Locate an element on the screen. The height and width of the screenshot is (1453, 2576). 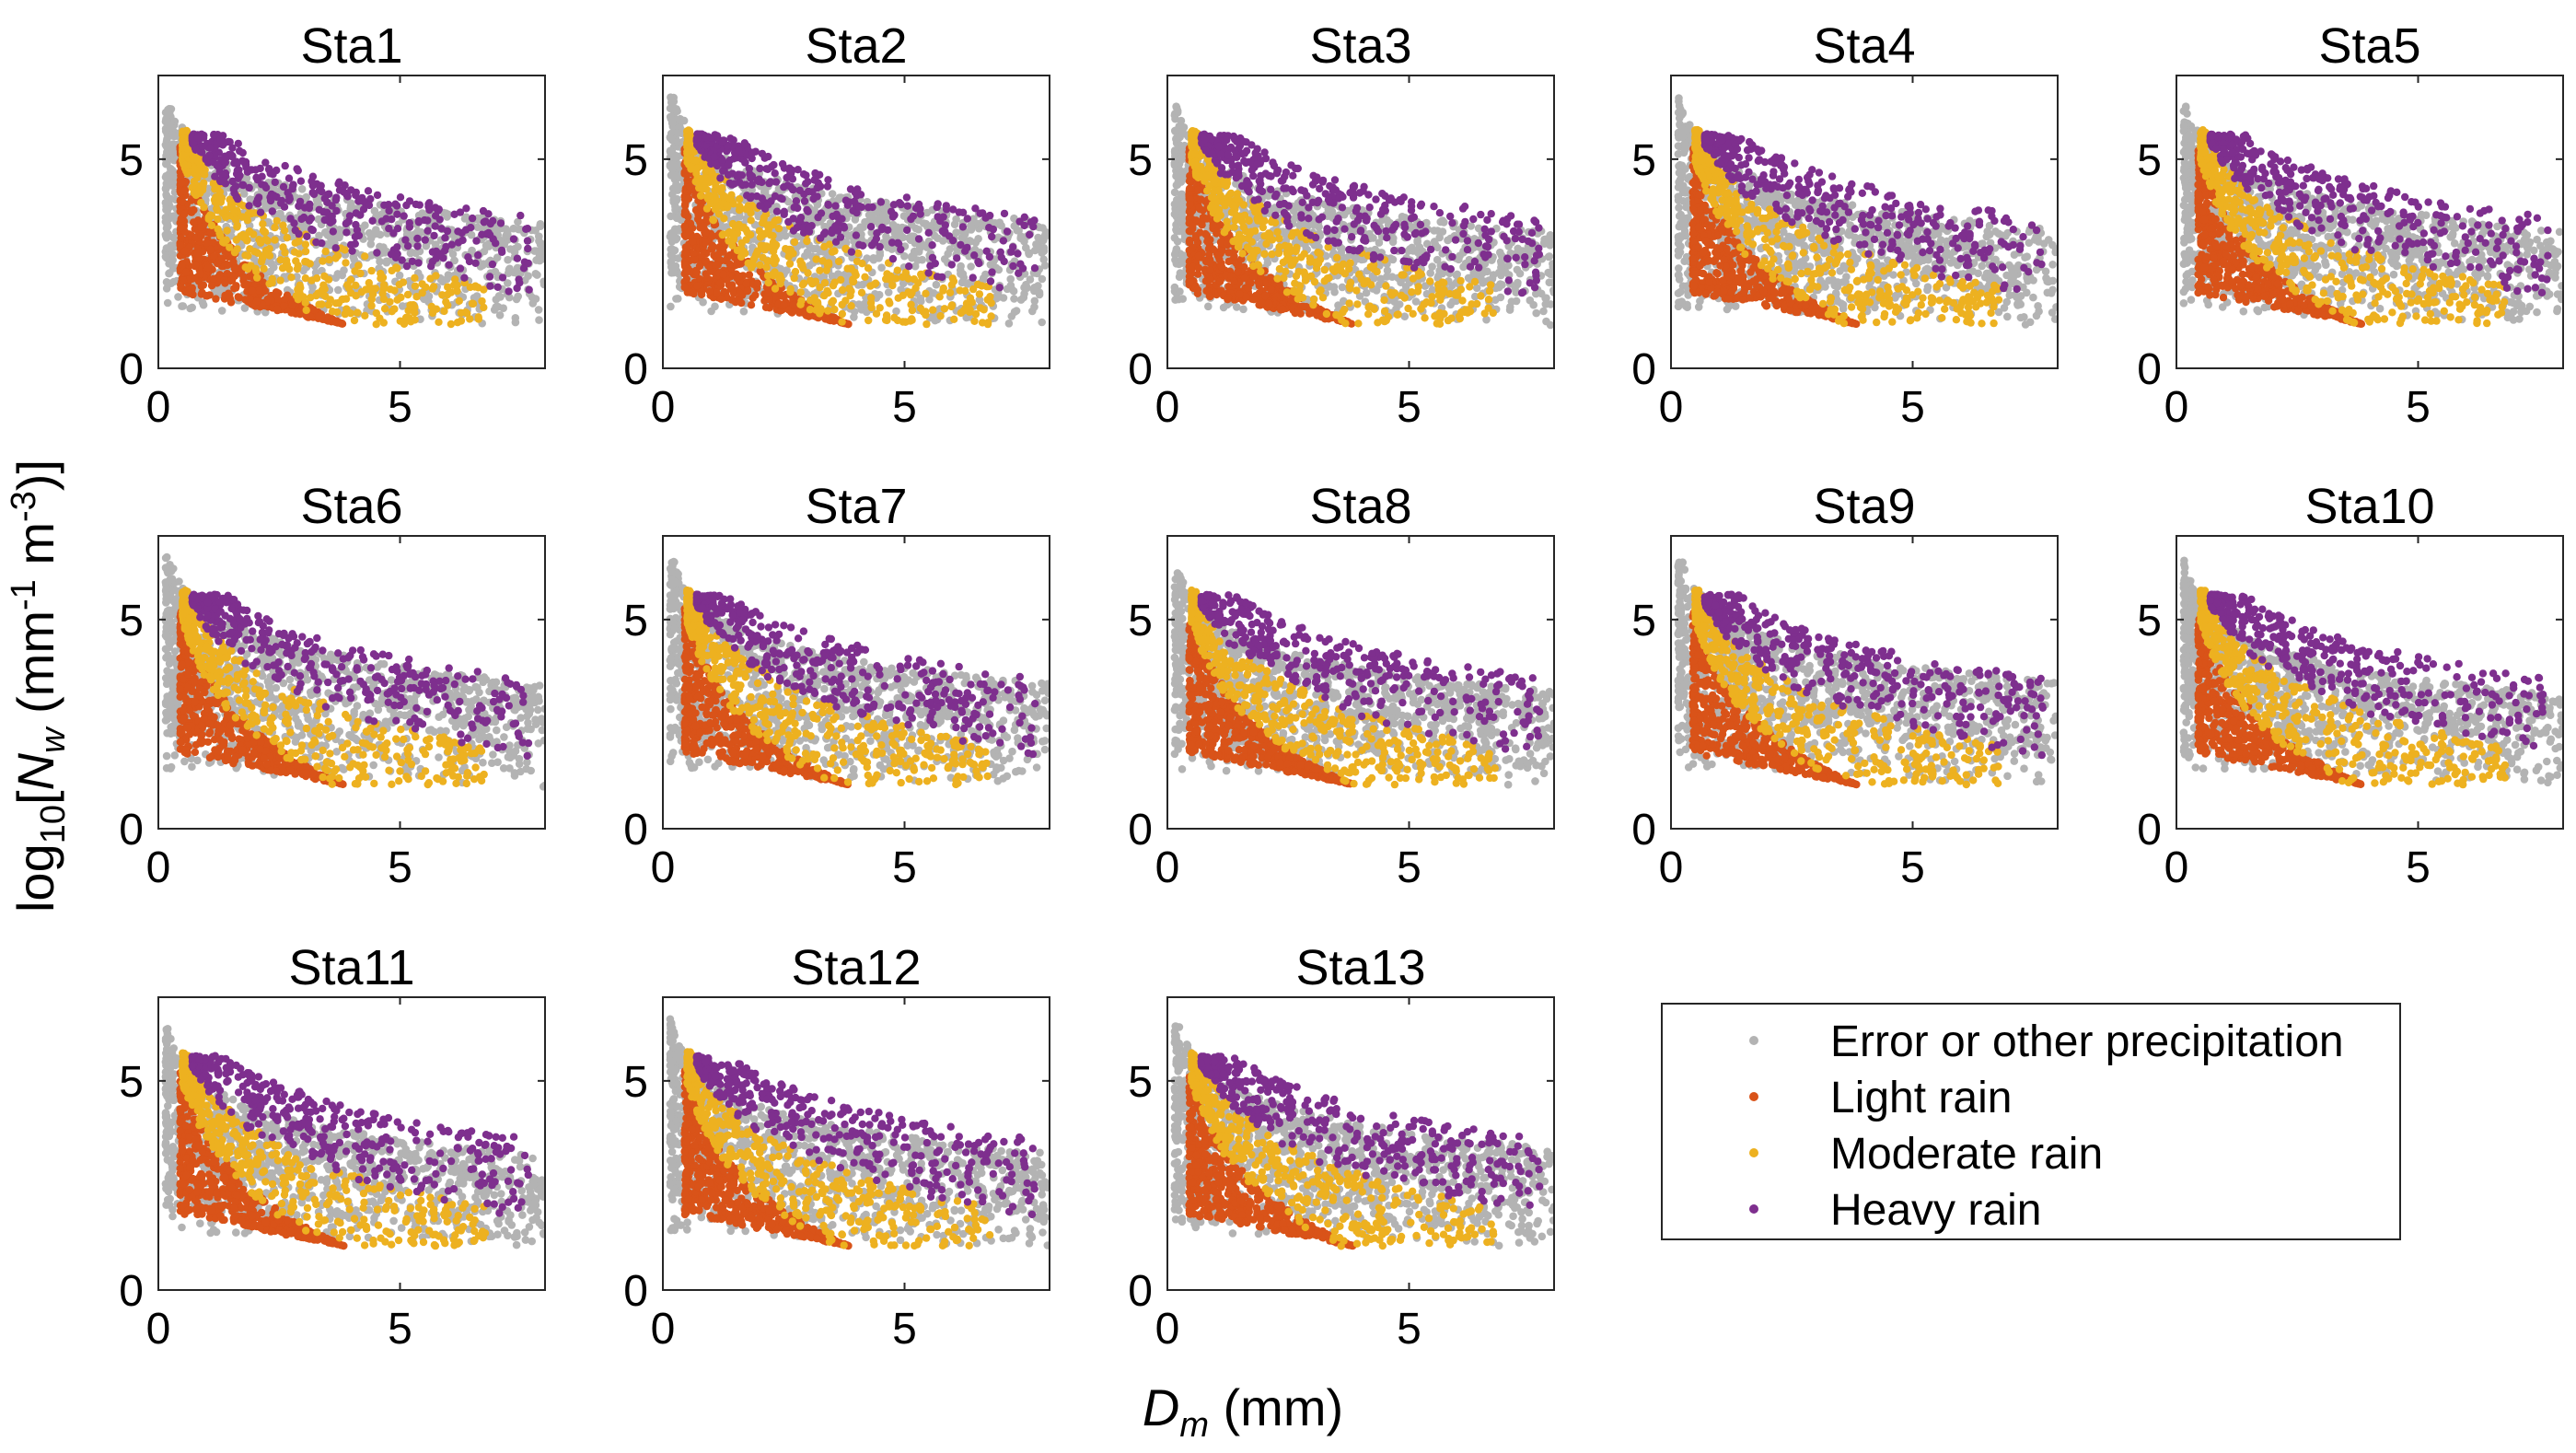
y-tick-label: 5 is located at coordinates (635, 160).